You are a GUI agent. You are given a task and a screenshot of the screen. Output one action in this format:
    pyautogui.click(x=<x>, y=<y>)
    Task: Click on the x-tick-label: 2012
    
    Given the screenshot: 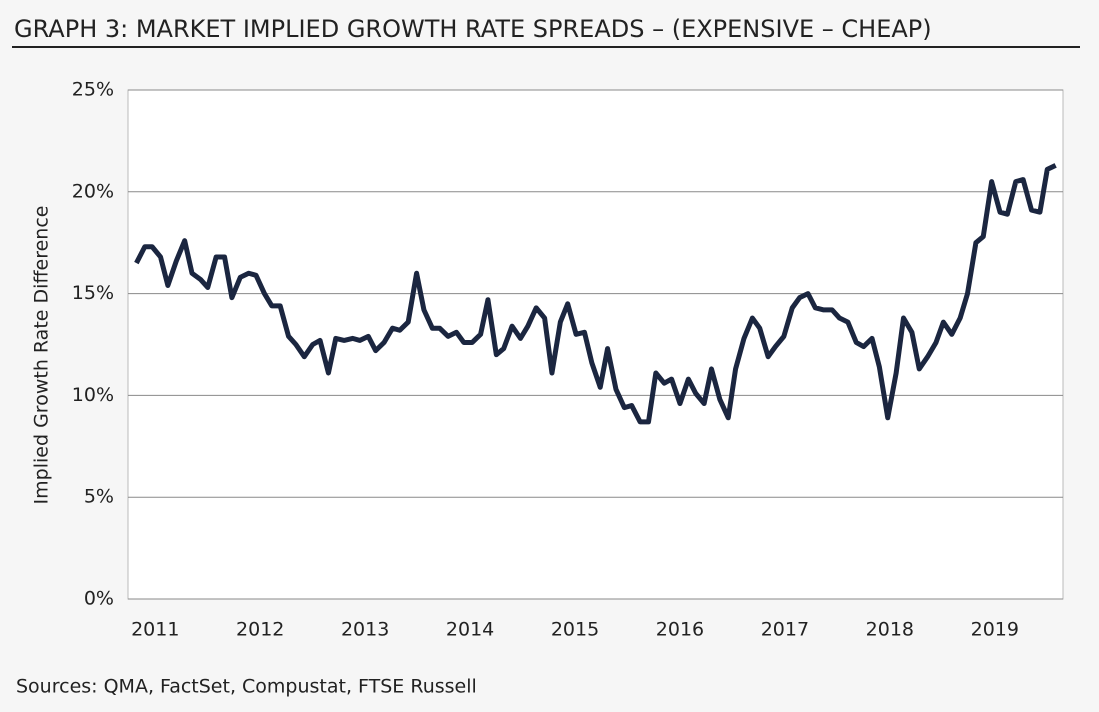 What is the action you would take?
    pyautogui.click(x=260, y=630)
    